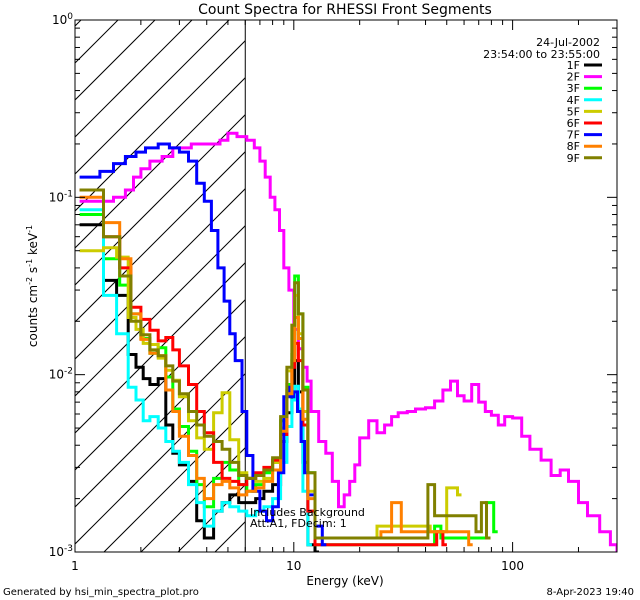 This screenshot has width=640, height=600. Describe the element at coordinates (584, 146) in the screenshot. I see `legend-entry: 8F` at that location.